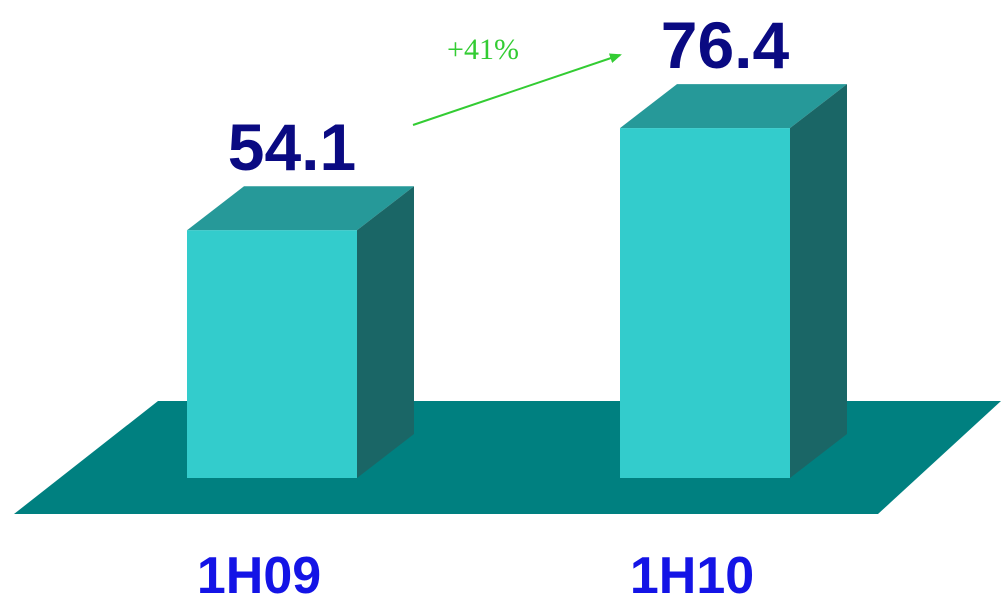 The width and height of the screenshot is (1001, 598). I want to click on bar-1H09, so click(300, 332).